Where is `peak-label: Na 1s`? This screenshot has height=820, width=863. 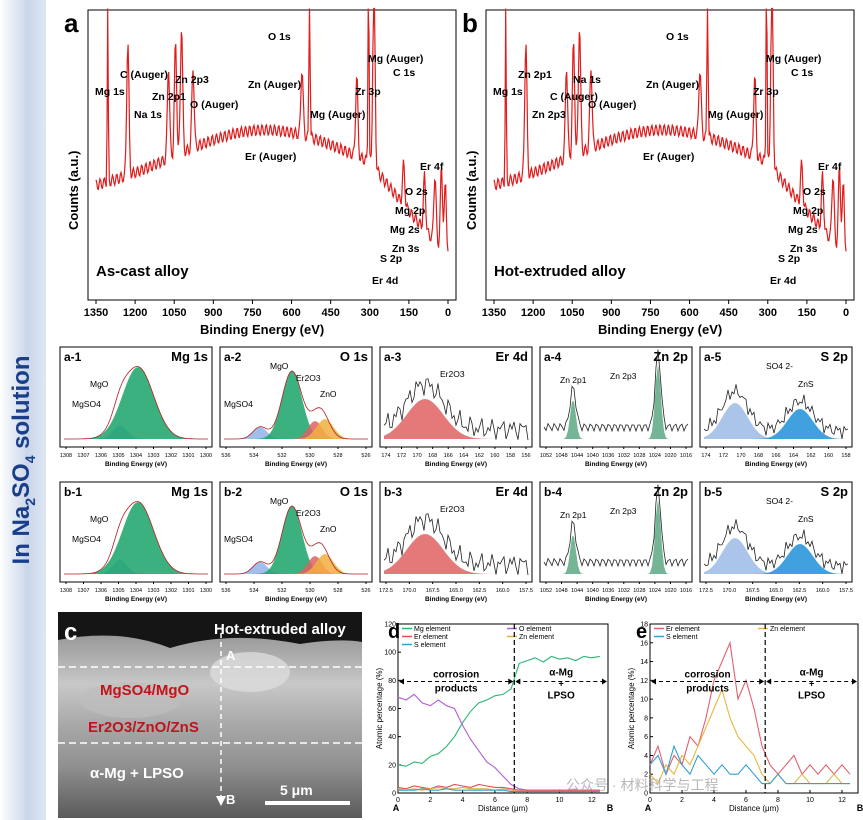 peak-label: Na 1s is located at coordinates (148, 115).